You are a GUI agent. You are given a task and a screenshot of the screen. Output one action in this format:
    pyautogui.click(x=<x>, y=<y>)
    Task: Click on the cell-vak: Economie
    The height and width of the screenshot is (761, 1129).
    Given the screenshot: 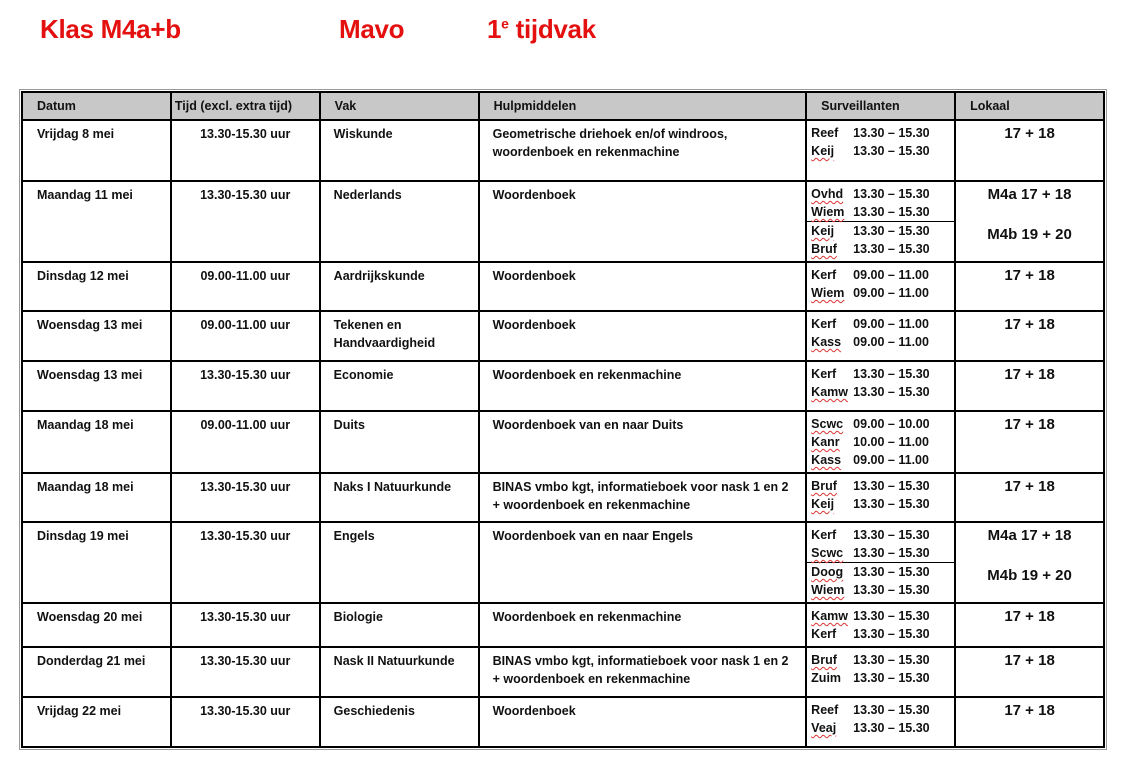 What is the action you would take?
    pyautogui.click(x=399, y=386)
    